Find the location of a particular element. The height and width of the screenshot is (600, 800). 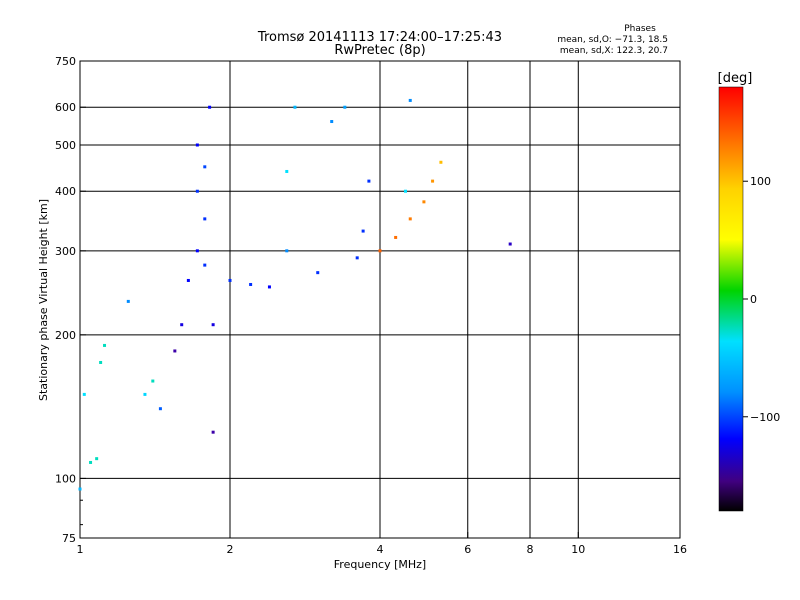

stats-line-x: mean, sd,X: 122.3, 20.7 is located at coordinates (614, 51).